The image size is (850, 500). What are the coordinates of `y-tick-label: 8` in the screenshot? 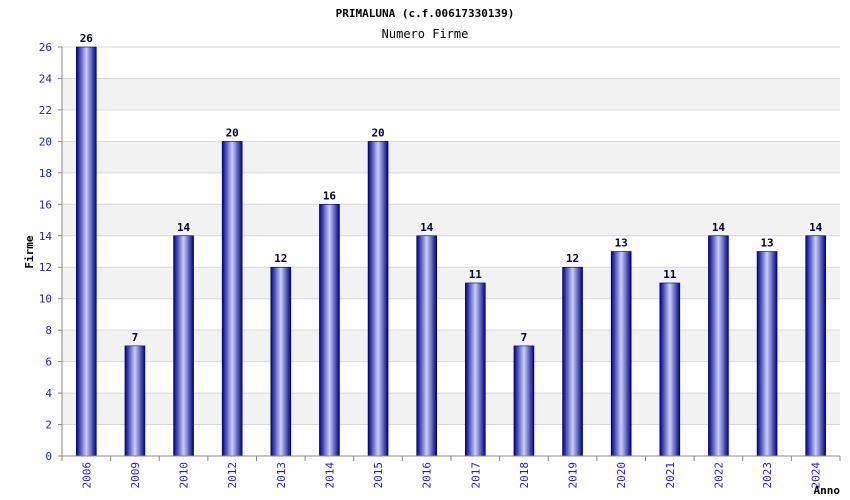 It's located at (48, 330).